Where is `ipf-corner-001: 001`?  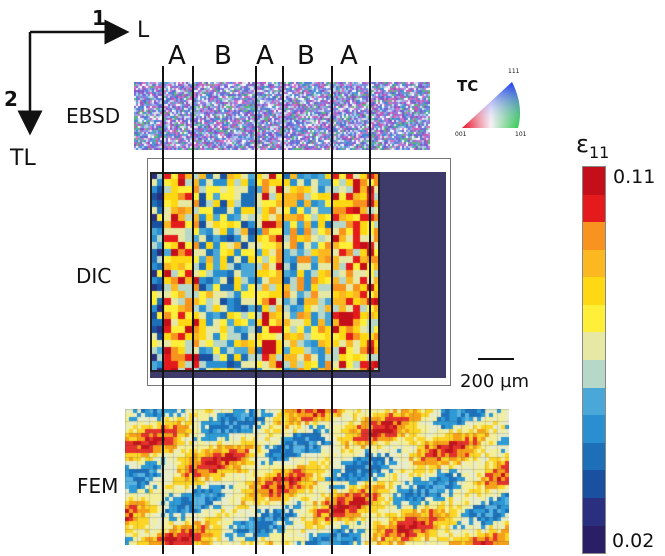
ipf-corner-001: 001 is located at coordinates (461, 134).